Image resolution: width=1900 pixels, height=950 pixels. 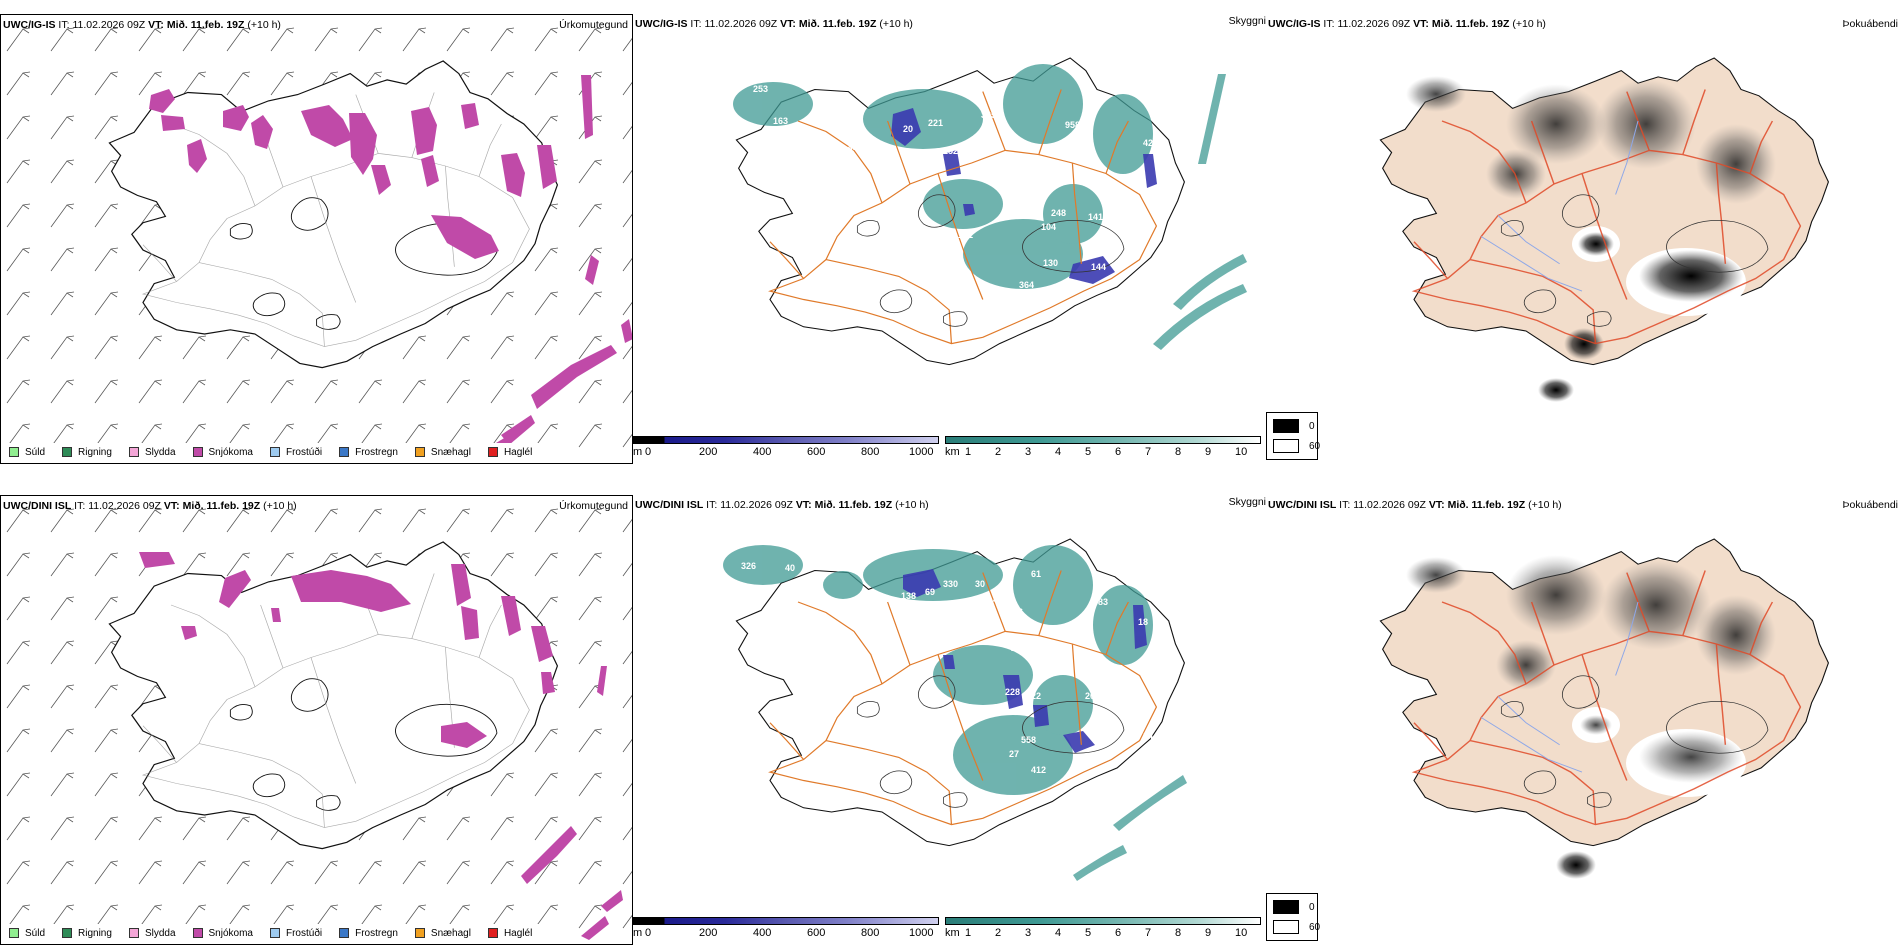 I want to click on ceiling-label: 42, so click(x=853, y=147).